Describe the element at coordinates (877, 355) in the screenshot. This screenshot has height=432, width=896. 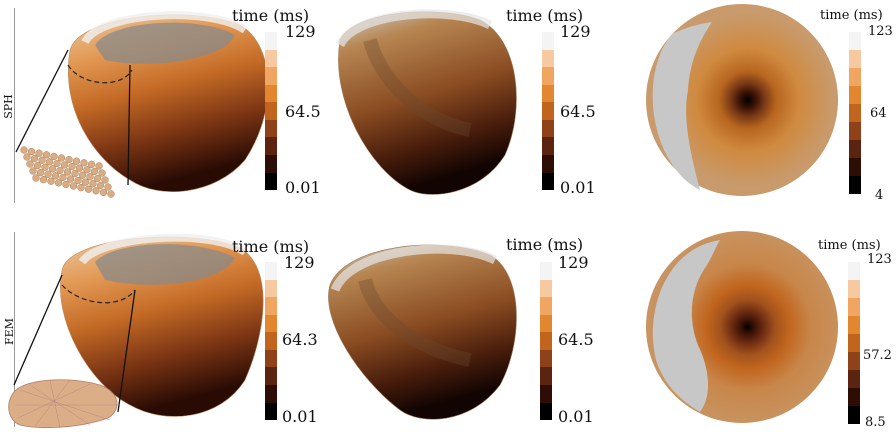
I see `colorbar-tick-mid: 57.2` at that location.